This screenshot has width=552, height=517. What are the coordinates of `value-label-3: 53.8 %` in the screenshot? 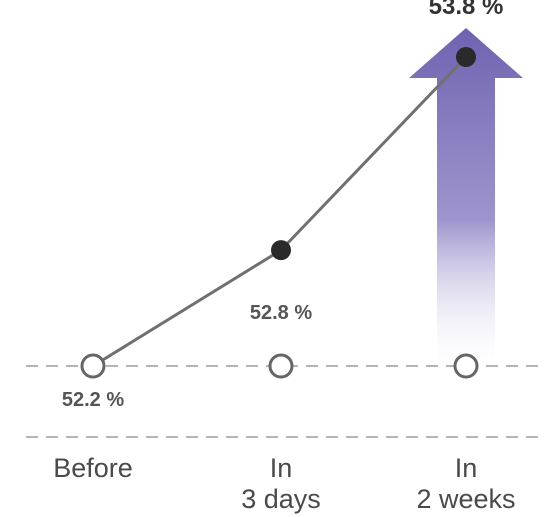 It's located at (466, 10).